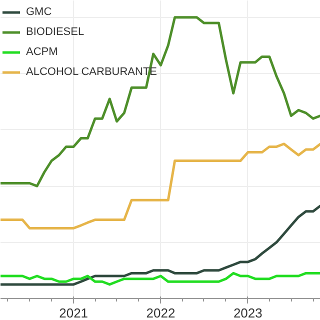 The height and width of the screenshot is (320, 320). What do you see at coordinates (42, 52) in the screenshot?
I see `legend-label: ACPM` at bounding box center [42, 52].